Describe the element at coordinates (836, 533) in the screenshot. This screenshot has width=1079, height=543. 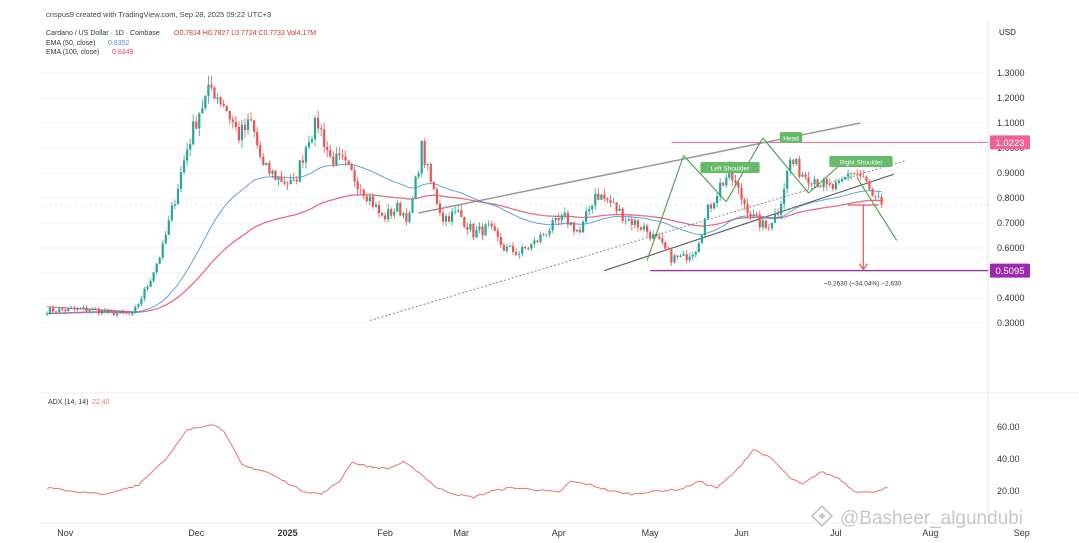
I see `time-tick-label: Jul` at that location.